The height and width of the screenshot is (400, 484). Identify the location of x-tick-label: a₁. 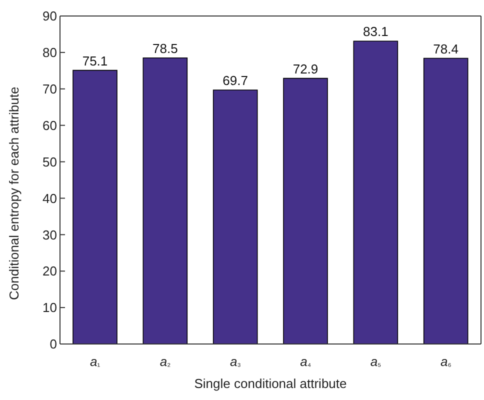
(95, 361).